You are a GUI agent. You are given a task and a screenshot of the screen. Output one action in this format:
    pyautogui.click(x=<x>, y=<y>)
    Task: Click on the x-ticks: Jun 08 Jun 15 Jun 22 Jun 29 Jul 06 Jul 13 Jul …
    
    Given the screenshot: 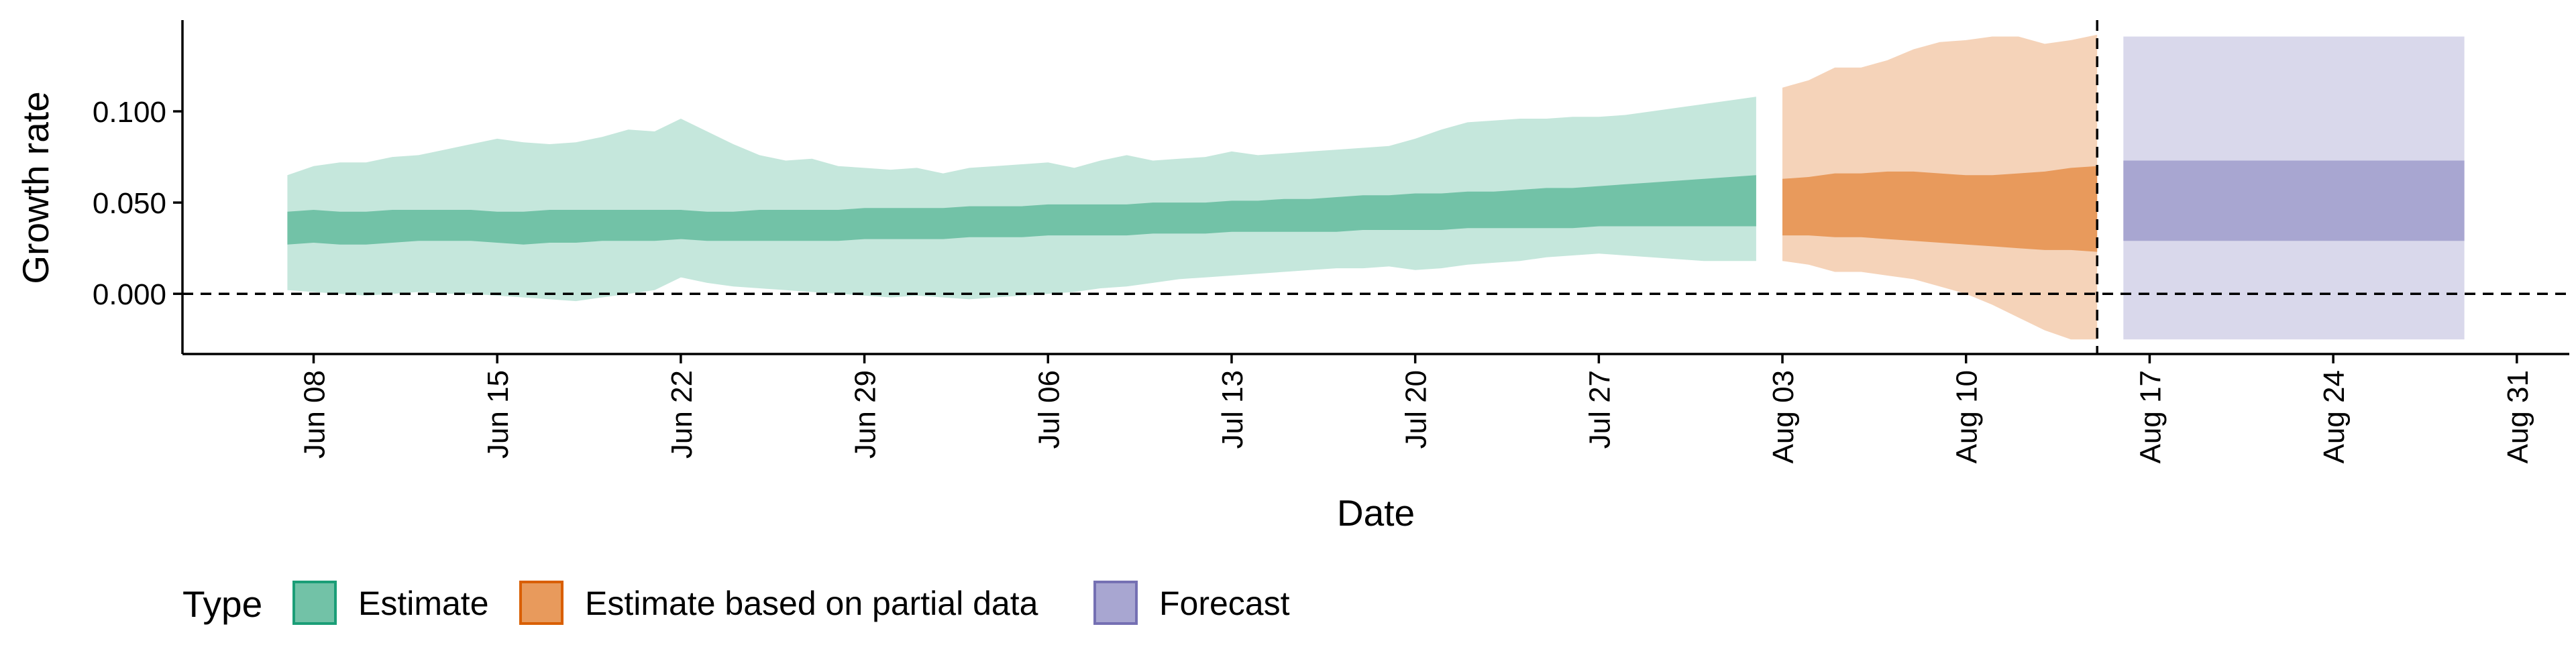 What is the action you would take?
    pyautogui.click(x=1416, y=408)
    